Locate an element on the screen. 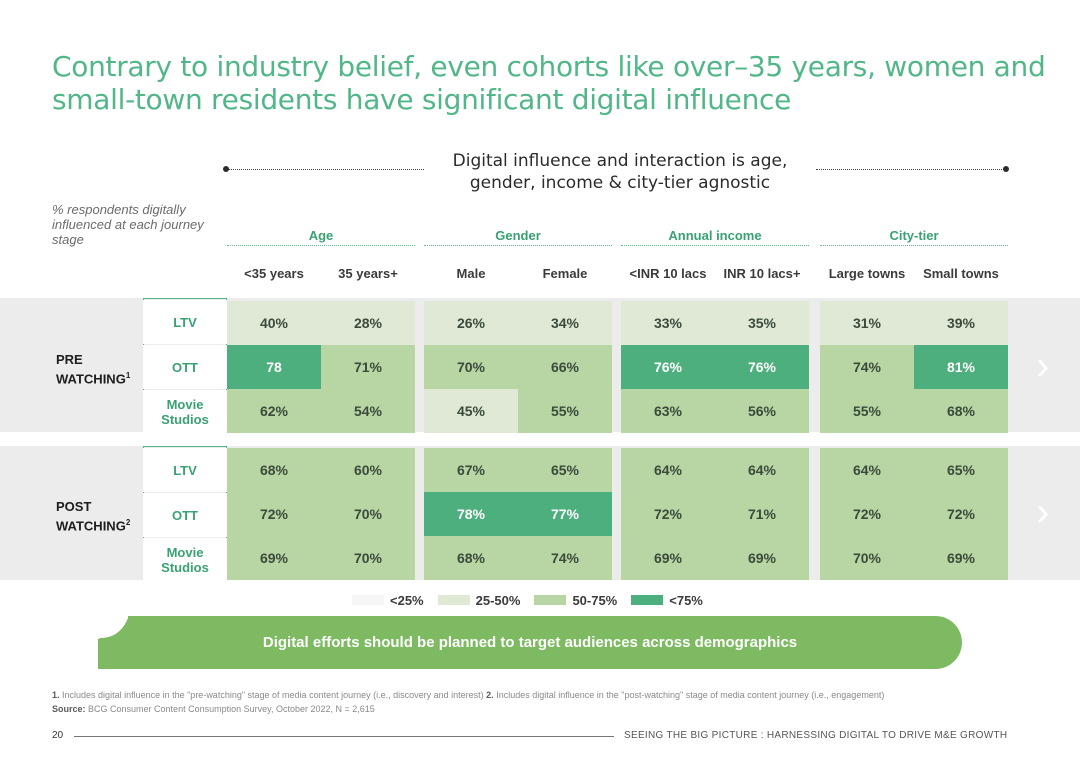 This screenshot has height=763, width=1080. heatmap-cell: 54% is located at coordinates (368, 411).